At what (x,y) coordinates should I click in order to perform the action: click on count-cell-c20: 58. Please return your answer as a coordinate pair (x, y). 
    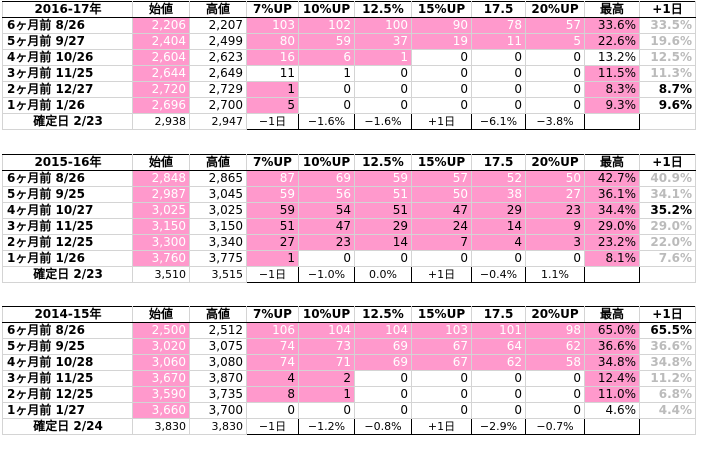
    Looking at the image, I should click on (555, 362).